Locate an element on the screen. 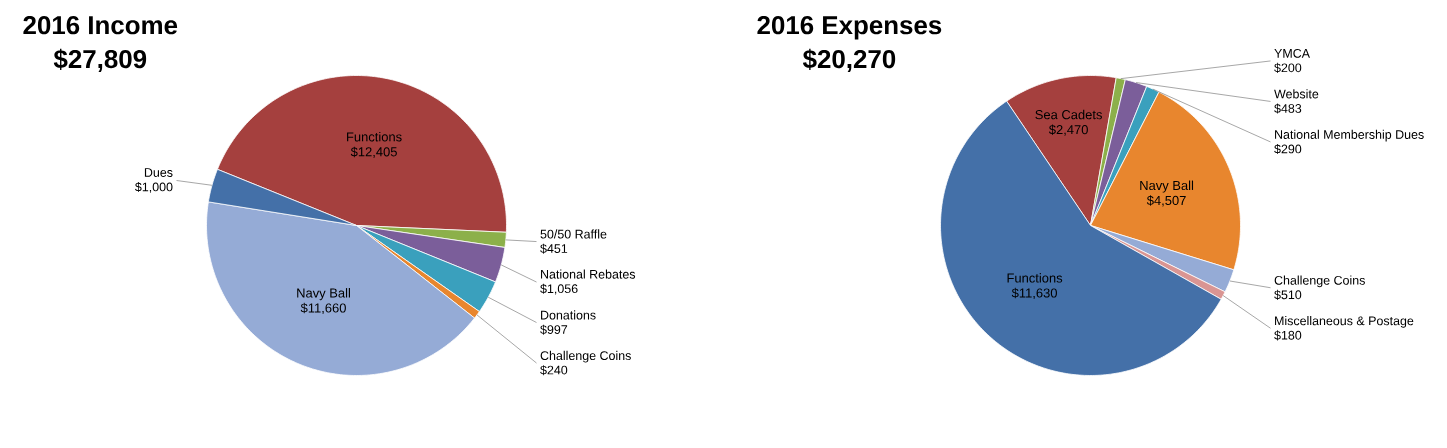 The image size is (1447, 448). data-label: $4,507 is located at coordinates (1166, 201).